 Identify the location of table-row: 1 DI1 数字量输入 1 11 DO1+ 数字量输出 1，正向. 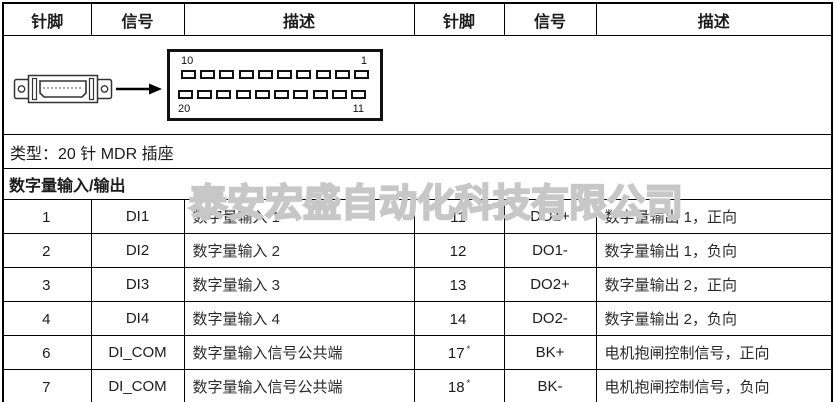
(417, 216).